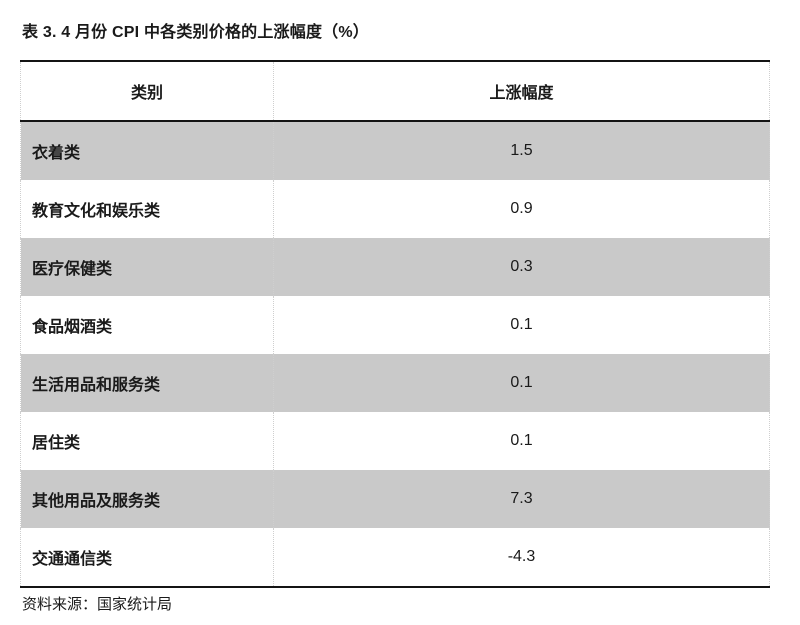 The height and width of the screenshot is (625, 800). I want to click on table-row: 生活用品和服务类 0.1, so click(395, 383).